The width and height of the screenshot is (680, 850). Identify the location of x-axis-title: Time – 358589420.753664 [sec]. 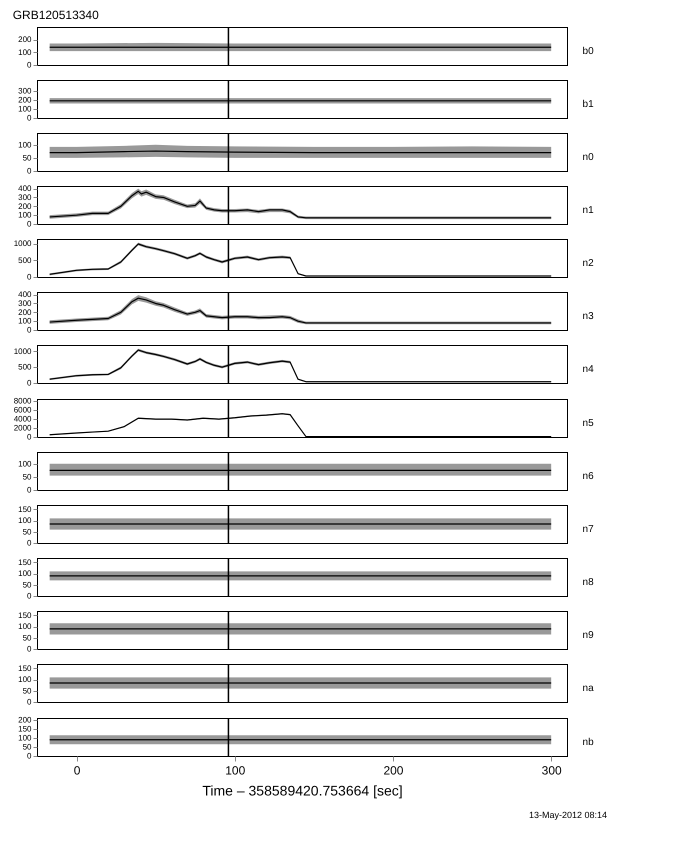
(302, 790).